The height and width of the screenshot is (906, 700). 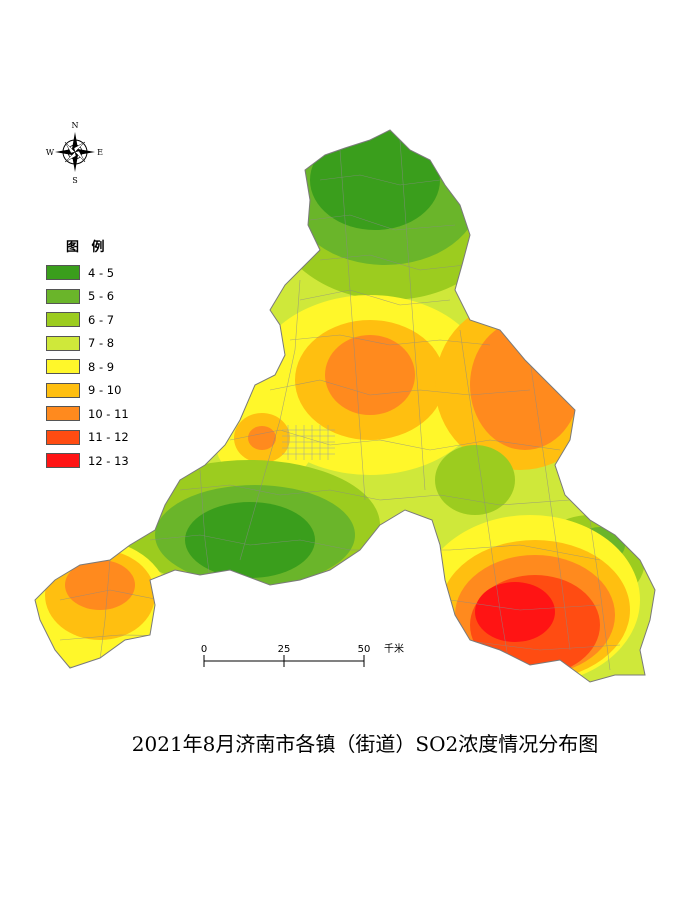 What do you see at coordinates (108, 460) in the screenshot?
I see `legend-label: 12 - 13` at bounding box center [108, 460].